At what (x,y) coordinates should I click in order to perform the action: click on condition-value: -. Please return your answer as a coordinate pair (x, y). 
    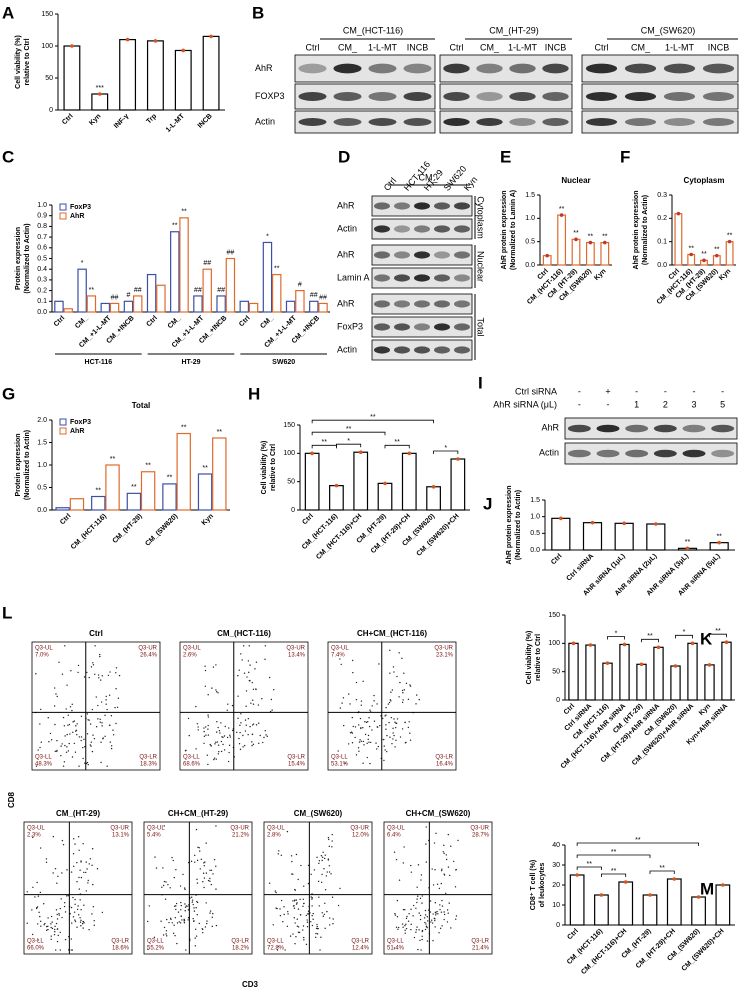
    Looking at the image, I should click on (579, 391).